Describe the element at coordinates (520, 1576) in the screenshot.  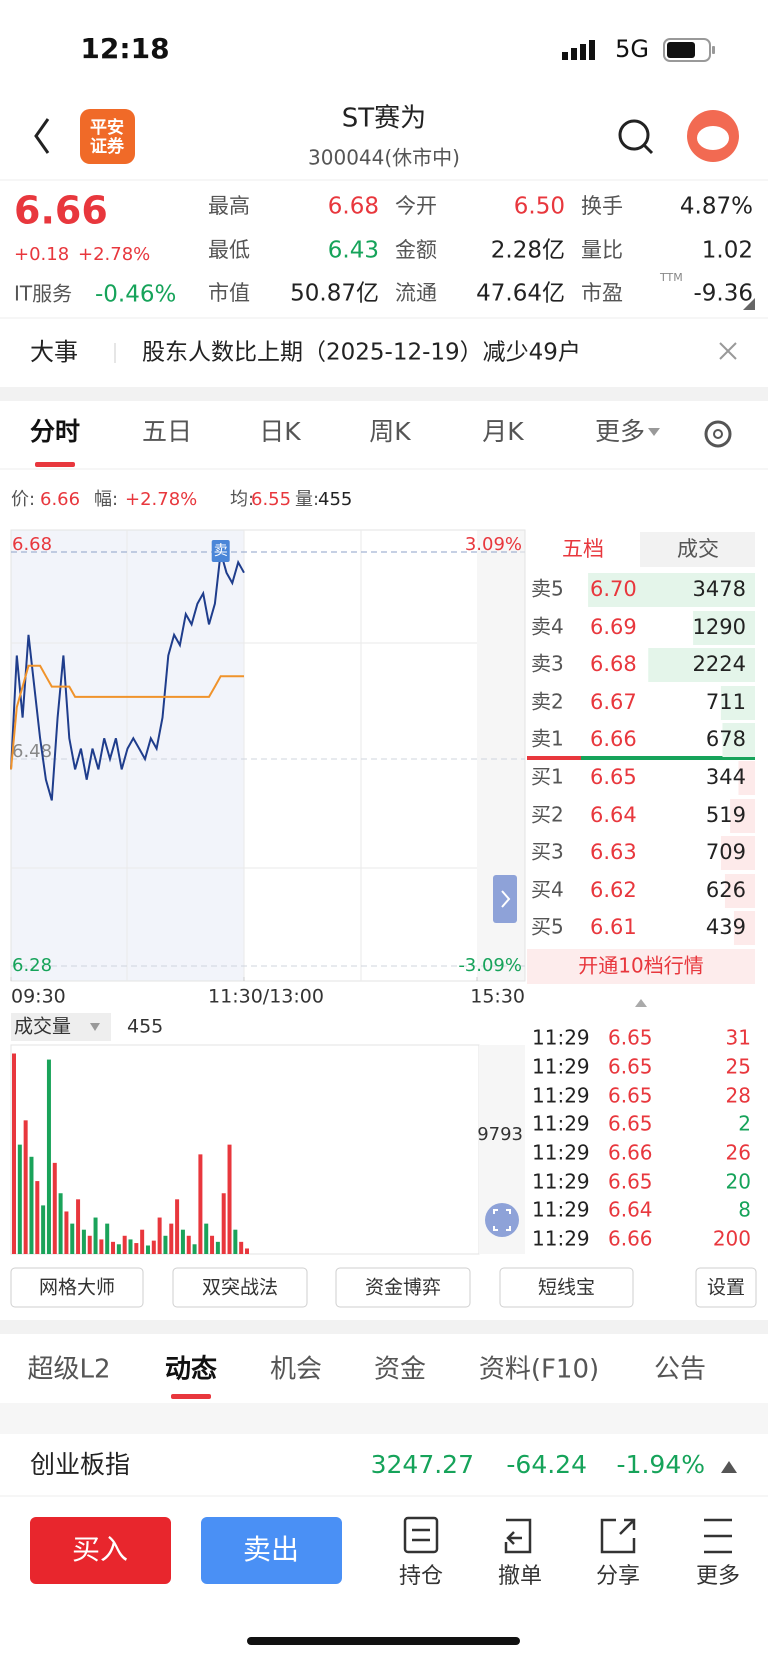
I see `menu-label: 撤单` at that location.